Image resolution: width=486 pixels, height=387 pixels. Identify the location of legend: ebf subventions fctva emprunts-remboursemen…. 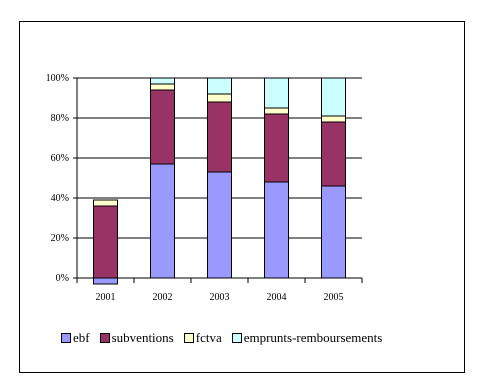
(226, 338).